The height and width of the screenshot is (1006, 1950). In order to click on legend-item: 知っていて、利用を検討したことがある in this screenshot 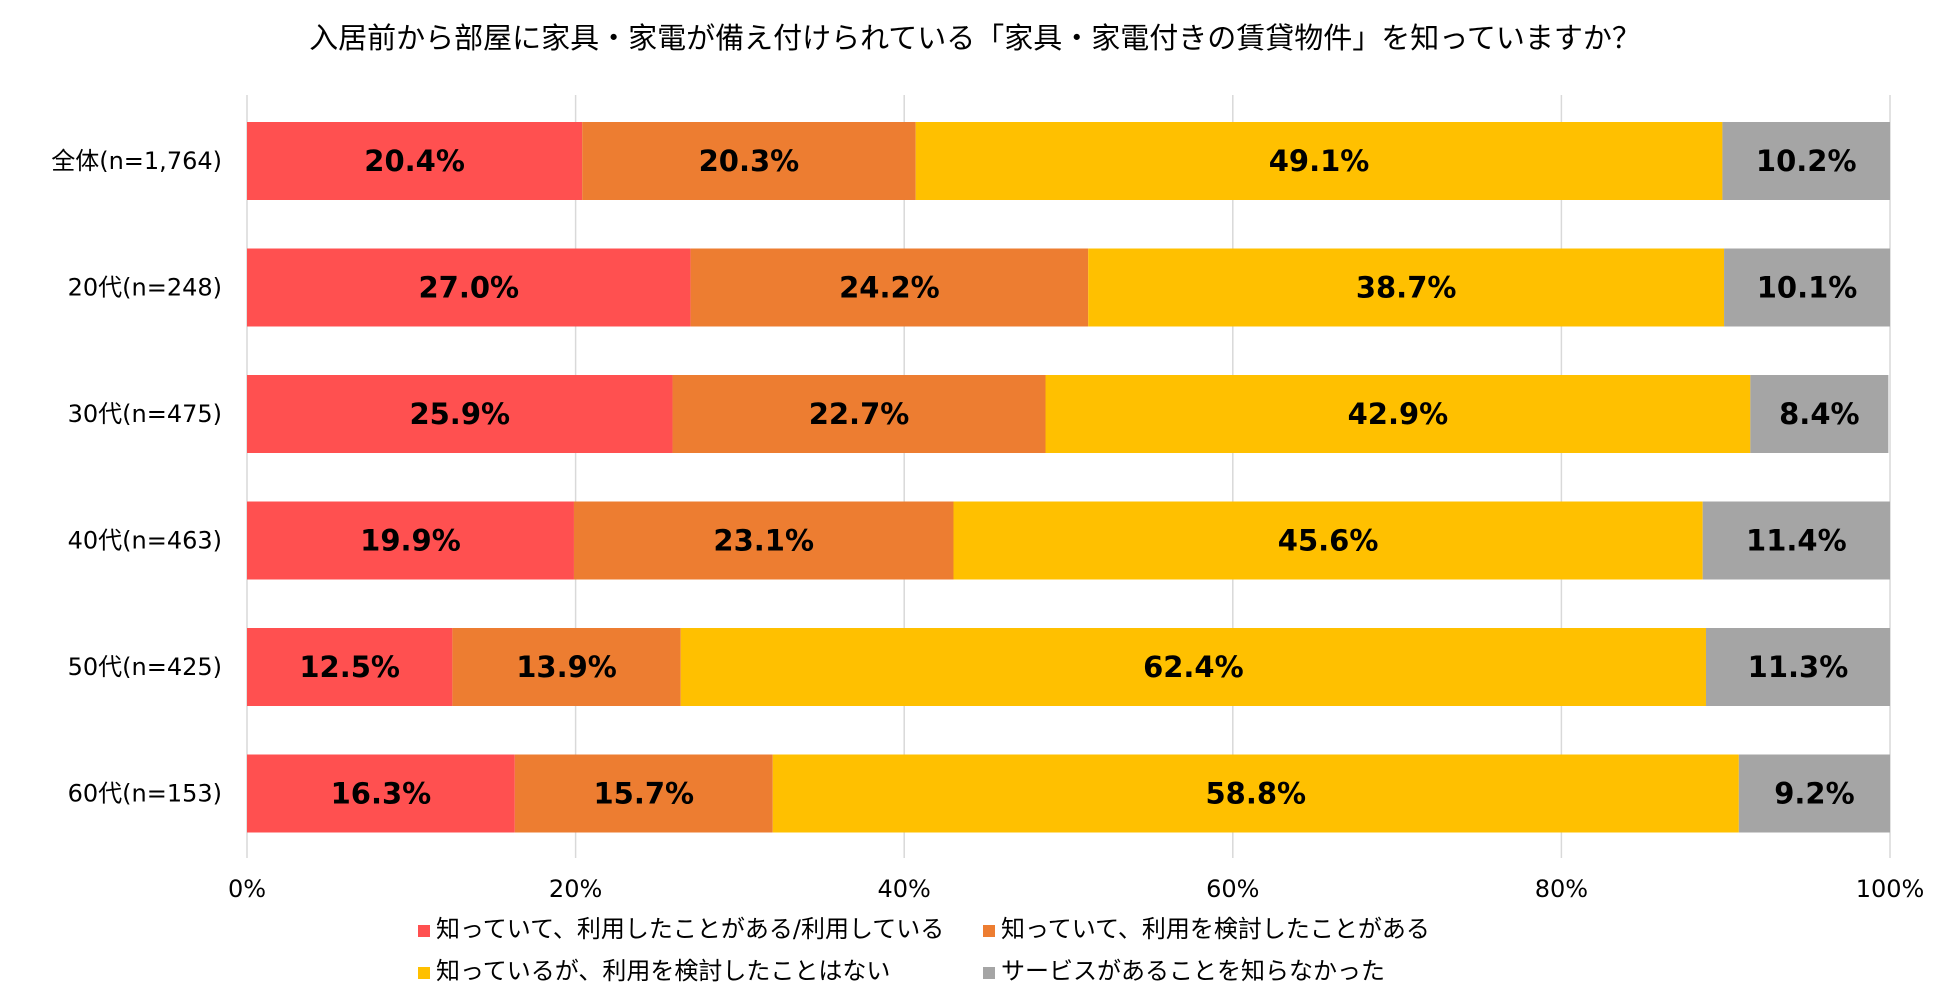, I will do `click(1206, 929)`.